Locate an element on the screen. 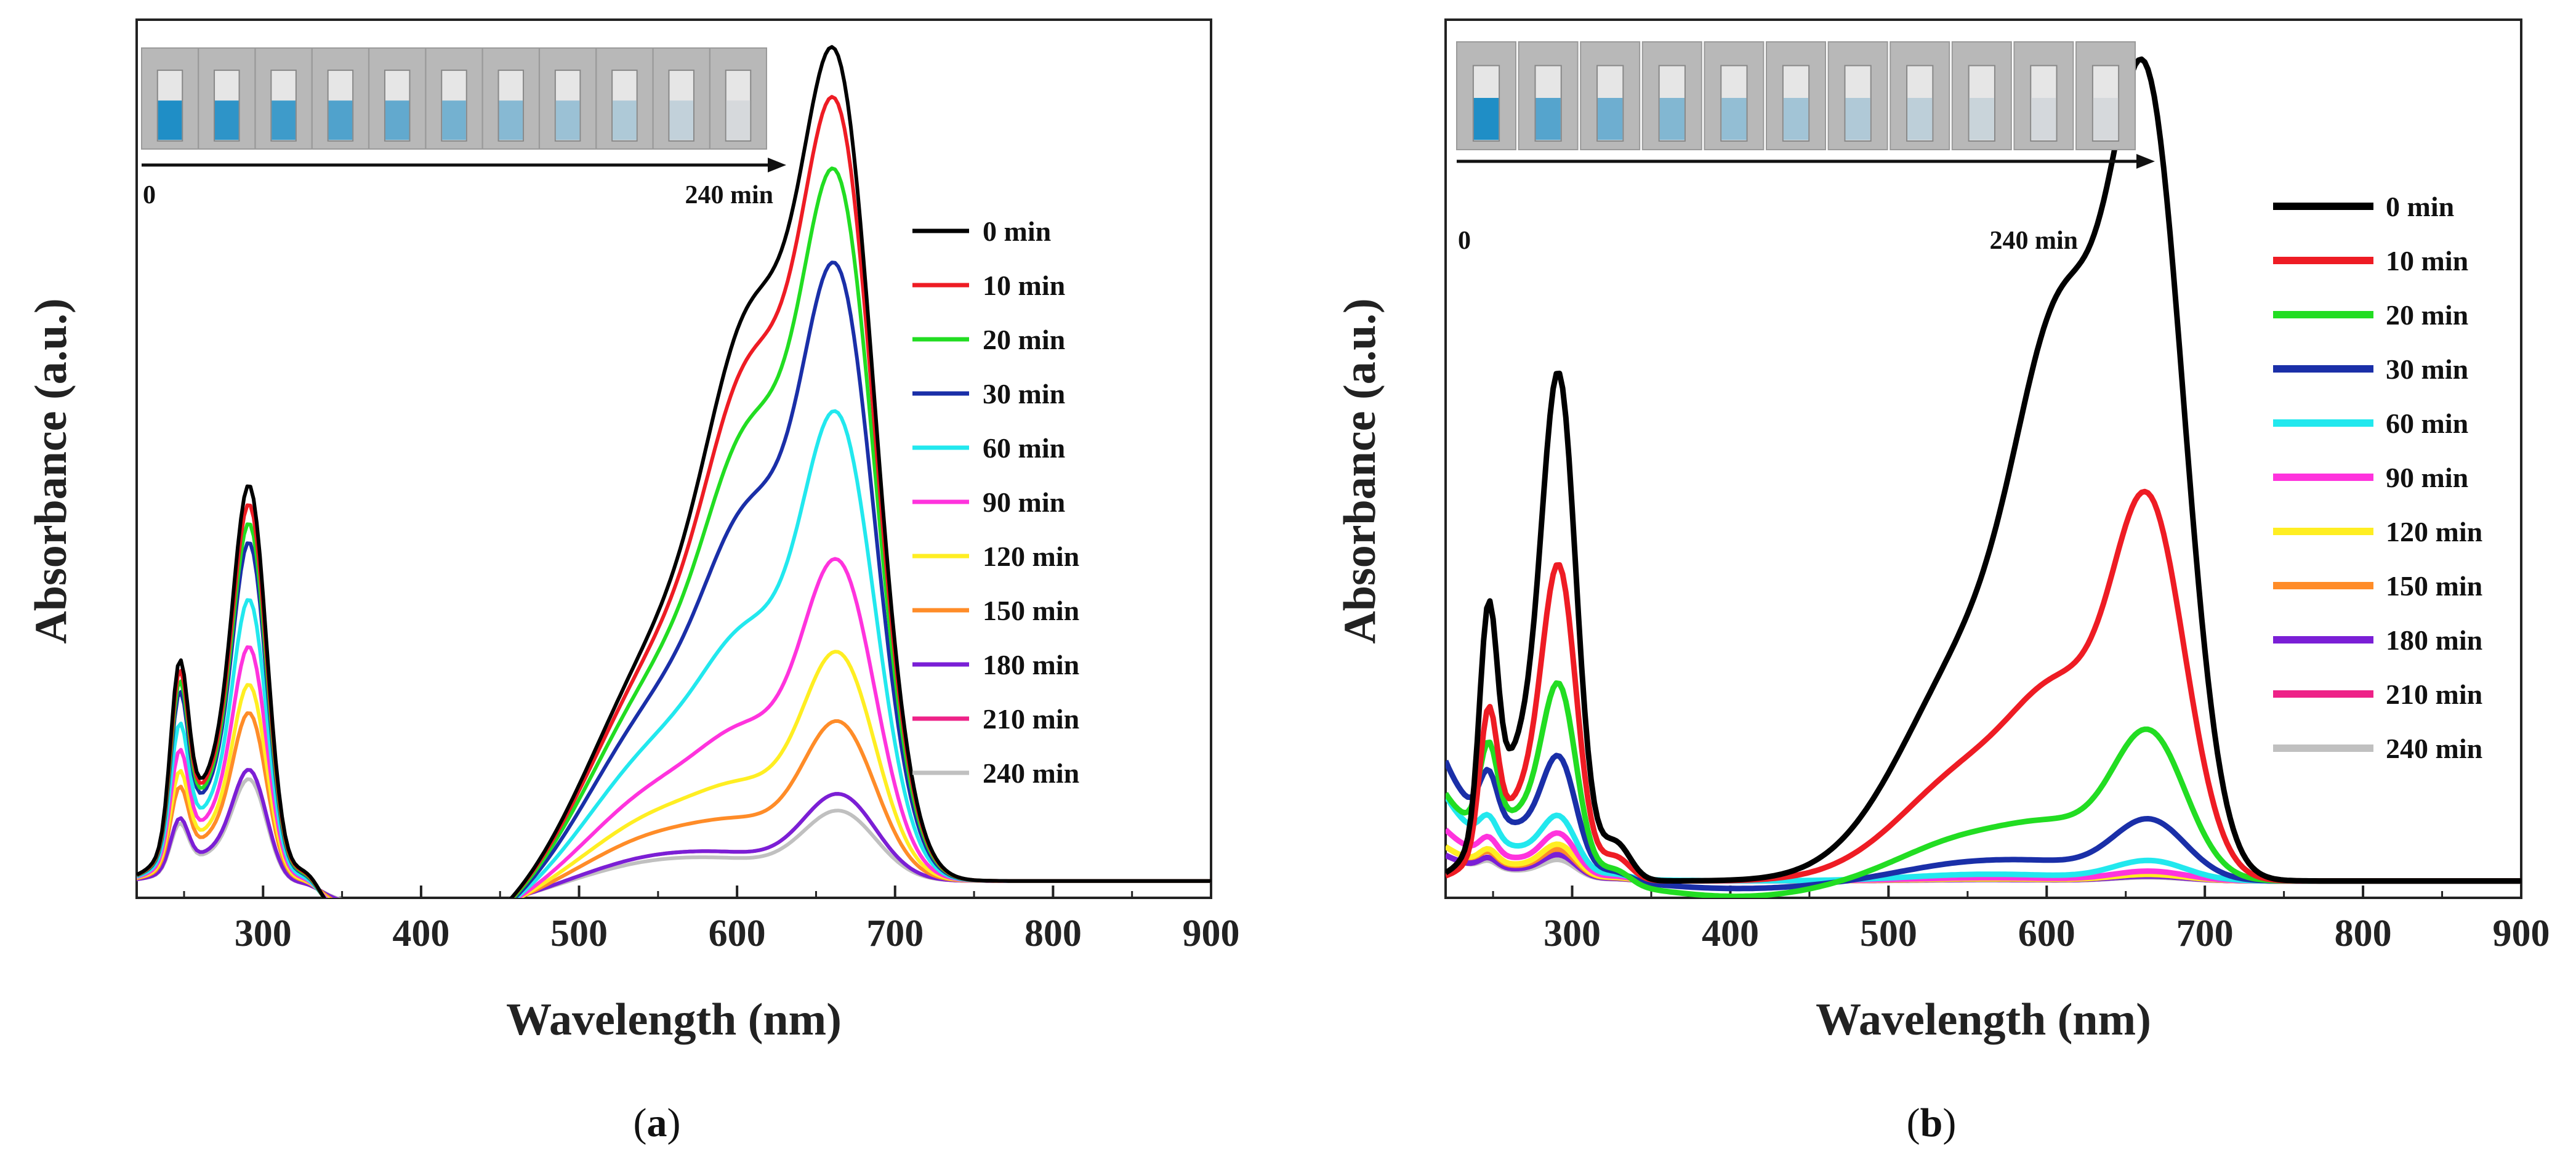  panel-label-b-letter: b is located at coordinates (1931, 1122).